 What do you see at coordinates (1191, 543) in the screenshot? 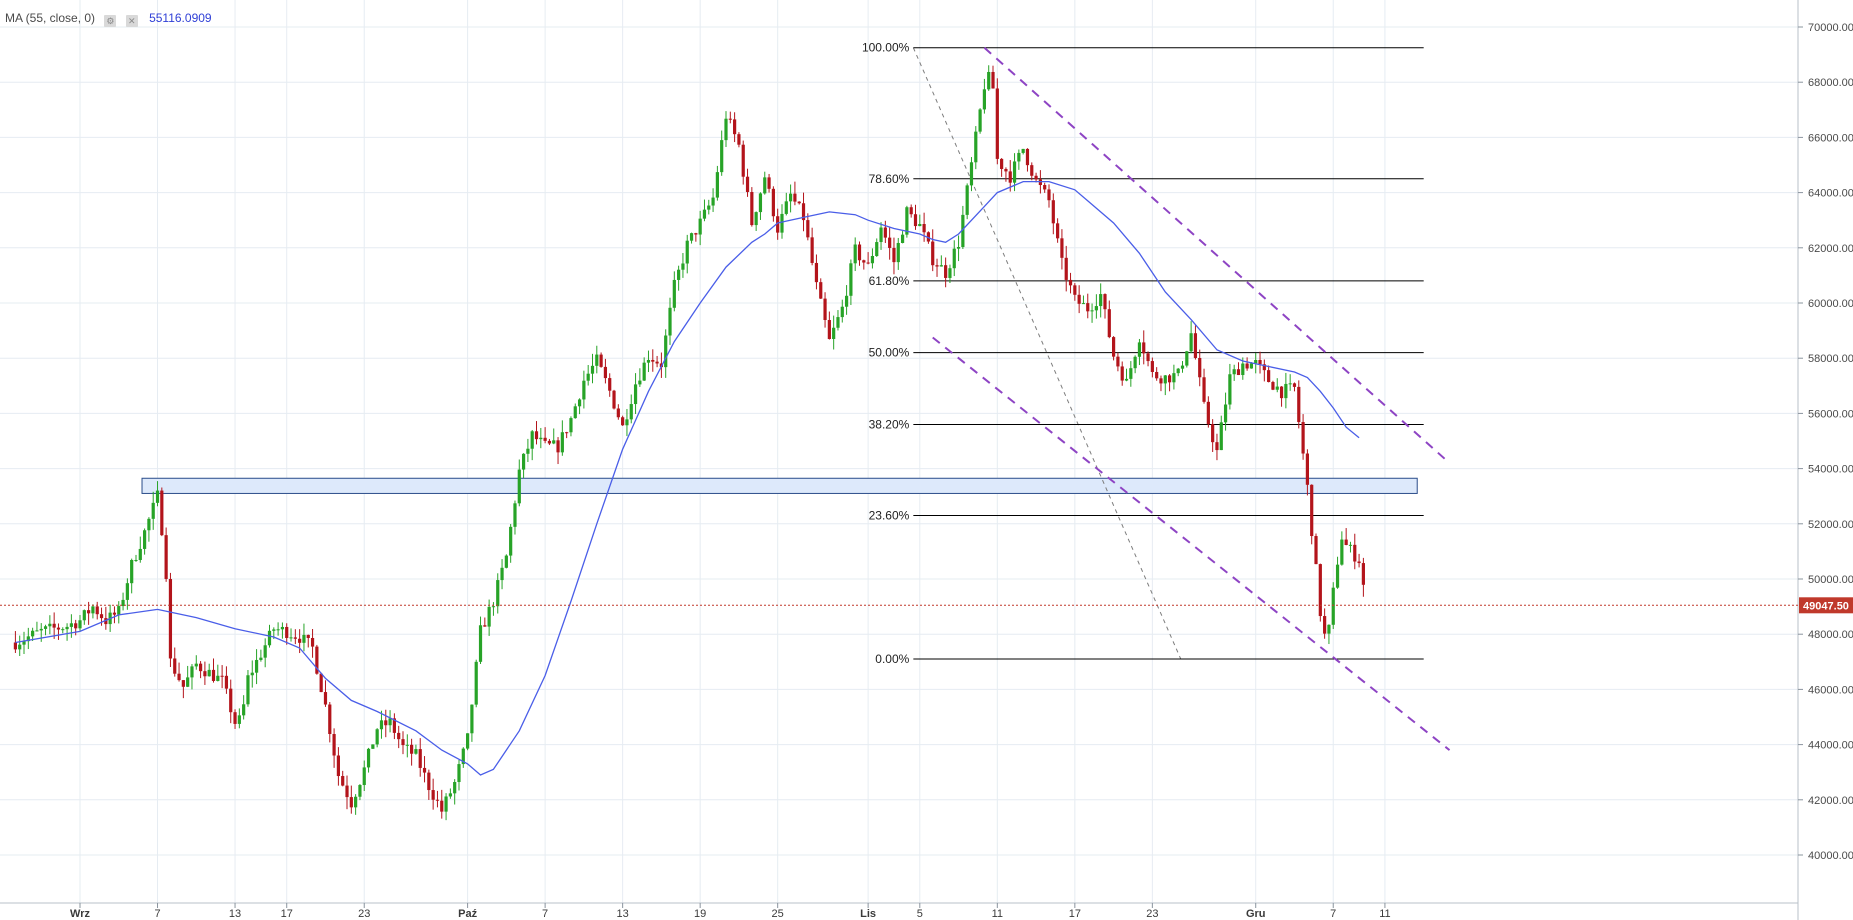
I see `channel-lower-line` at bounding box center [1191, 543].